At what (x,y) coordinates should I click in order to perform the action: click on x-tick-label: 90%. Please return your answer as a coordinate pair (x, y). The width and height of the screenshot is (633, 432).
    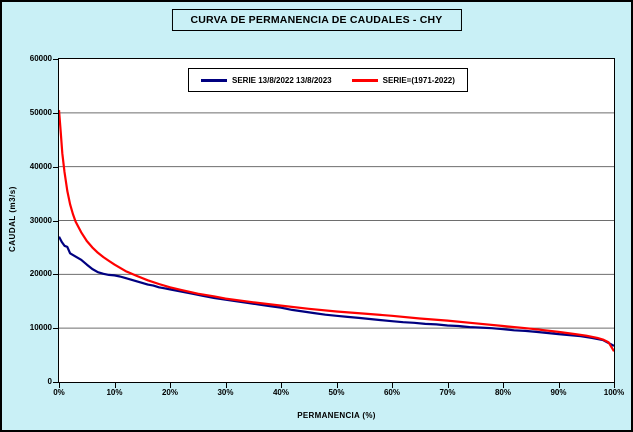
    Looking at the image, I should click on (558, 392).